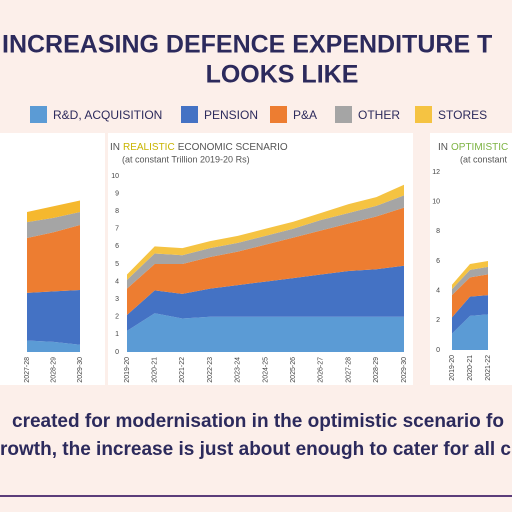 This screenshot has width=512, height=512. Describe the element at coordinates (379, 115) in the screenshot. I see `legend-label: OTHER` at that location.